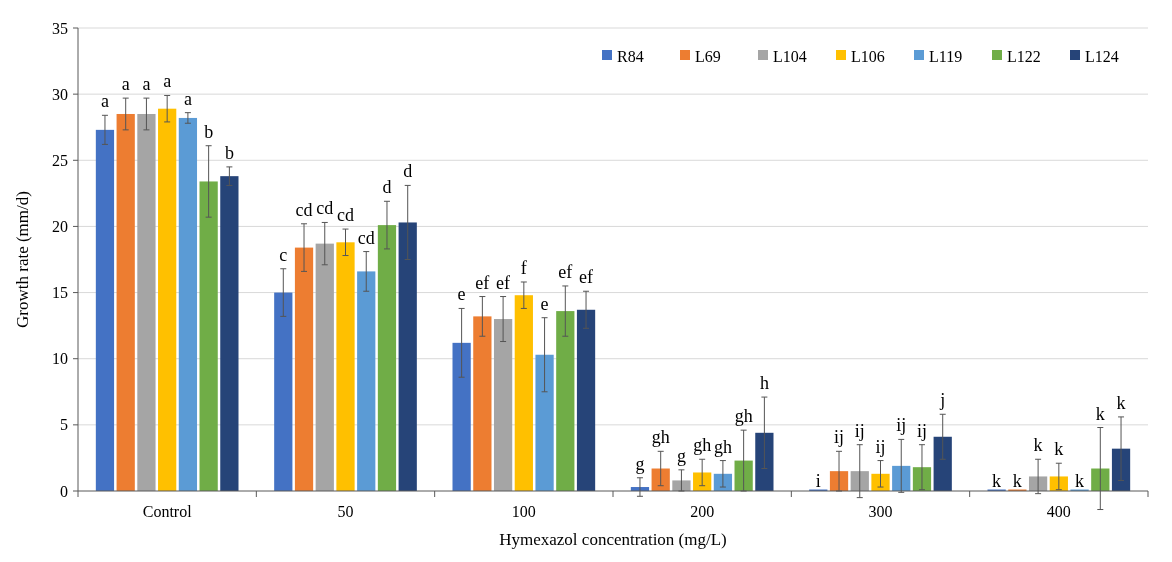 This screenshot has height=562, width=1172. What do you see at coordinates (702, 511) in the screenshot?
I see `x-tick-label: 200` at bounding box center [702, 511].